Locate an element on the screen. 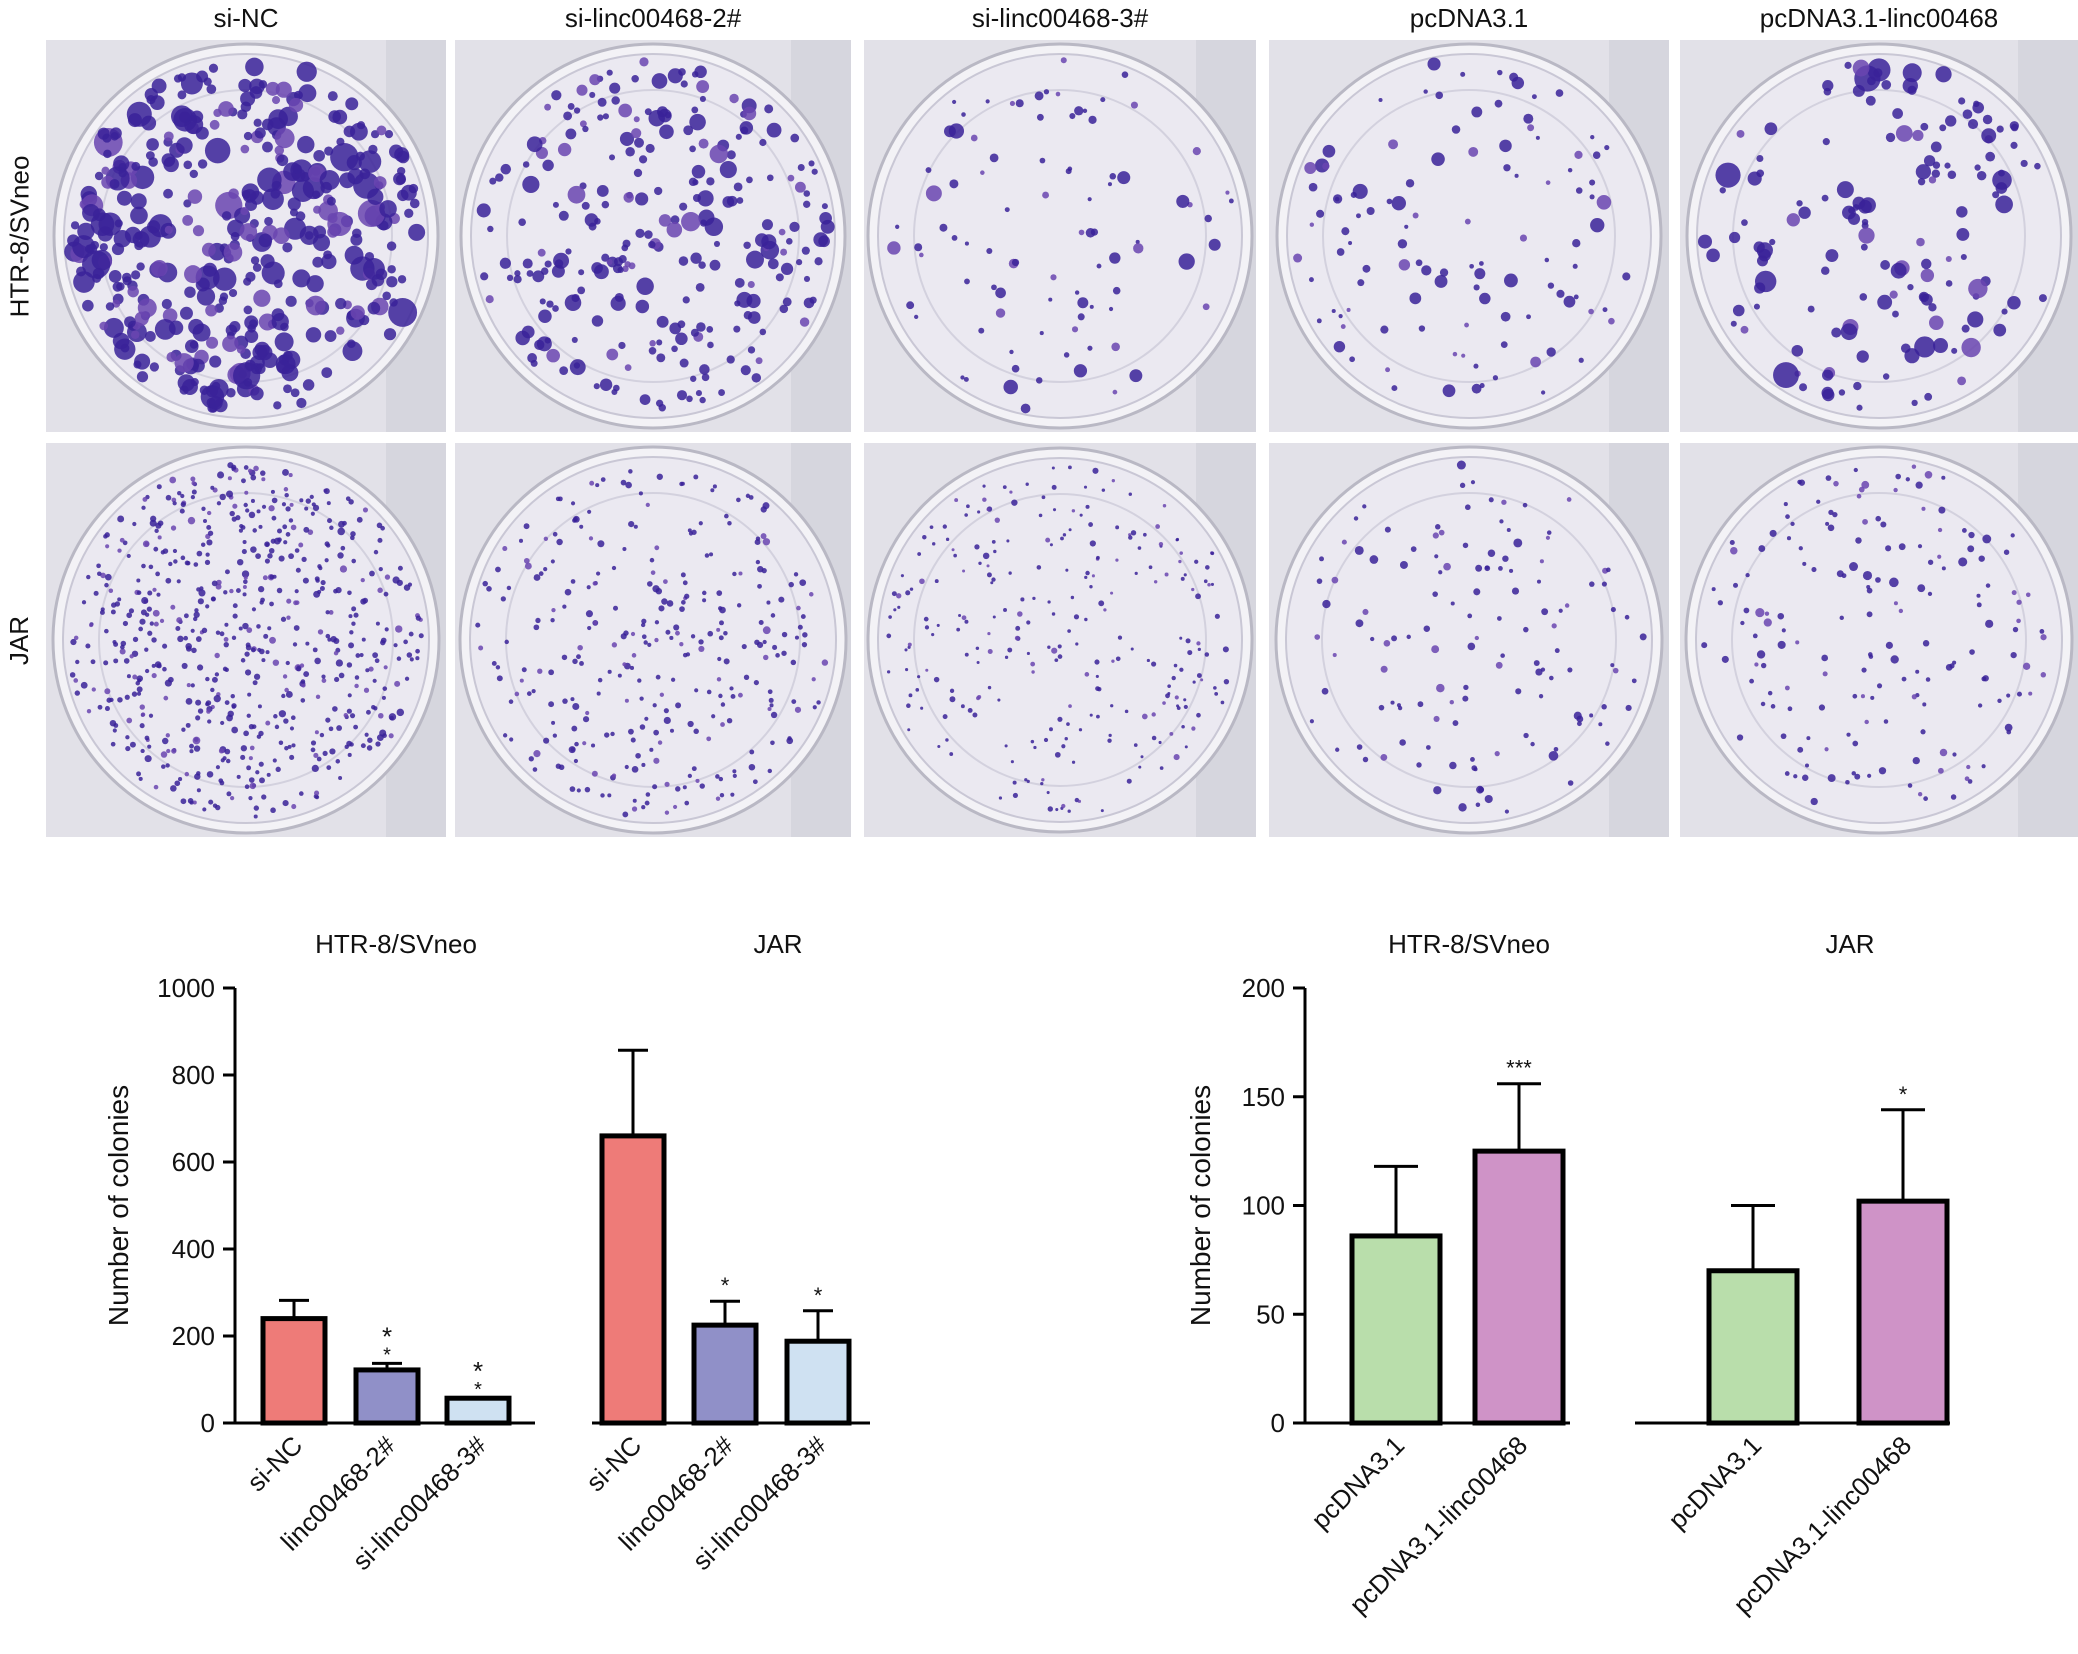 This screenshot has height=1654, width=2078. y-tick-label: 400 is located at coordinates (193, 1249).